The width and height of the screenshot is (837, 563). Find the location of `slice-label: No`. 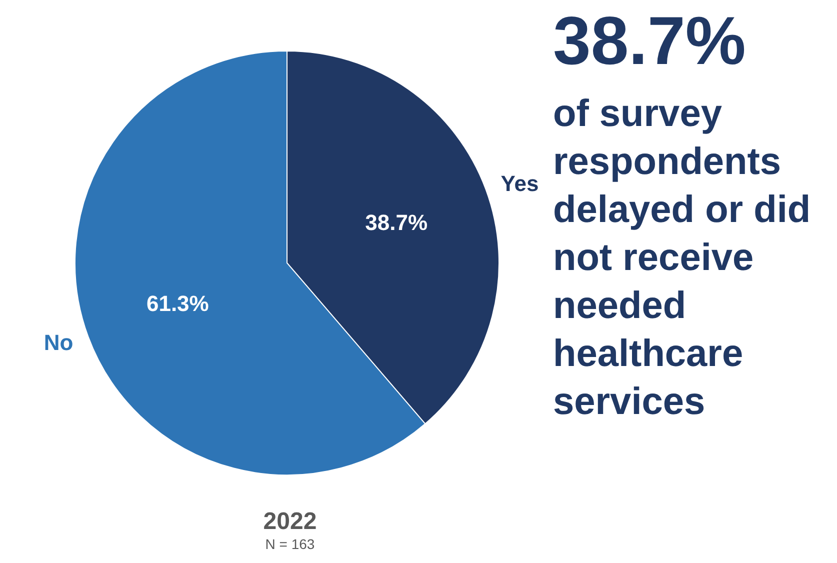

slice-label: No is located at coordinates (59, 342).